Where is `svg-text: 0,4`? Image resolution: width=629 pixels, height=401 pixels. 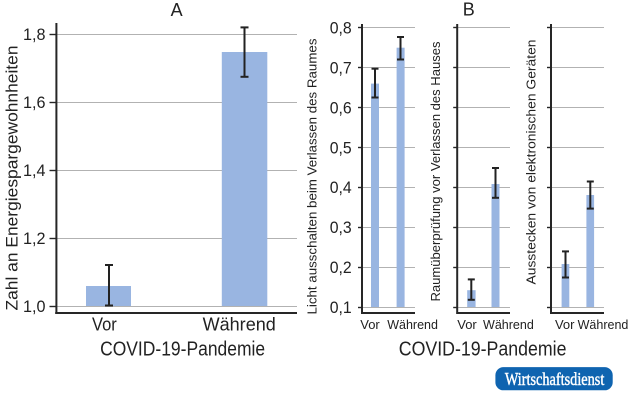
svg-text: 0,4 is located at coordinates (341, 187).